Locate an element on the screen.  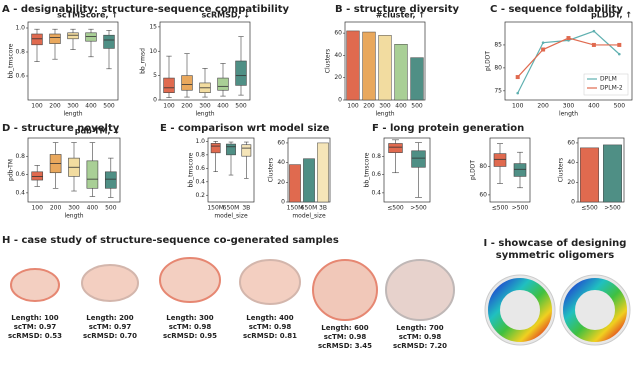
annotation: pLDDT, ↑ is located at coordinates (611, 15).